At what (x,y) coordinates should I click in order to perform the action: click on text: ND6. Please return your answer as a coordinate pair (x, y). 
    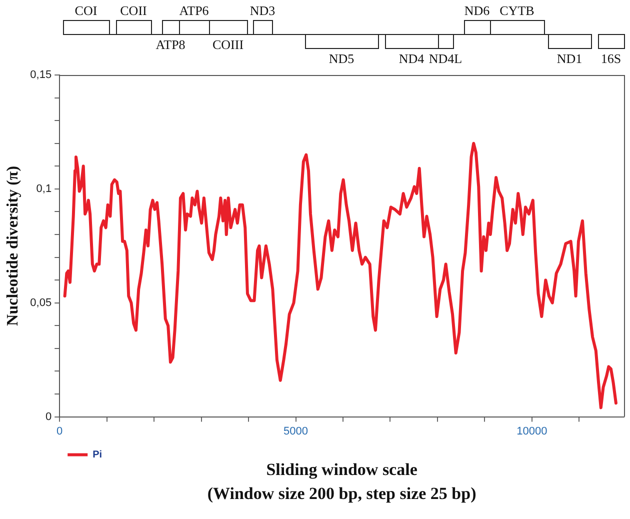
    Looking at the image, I should click on (477, 10).